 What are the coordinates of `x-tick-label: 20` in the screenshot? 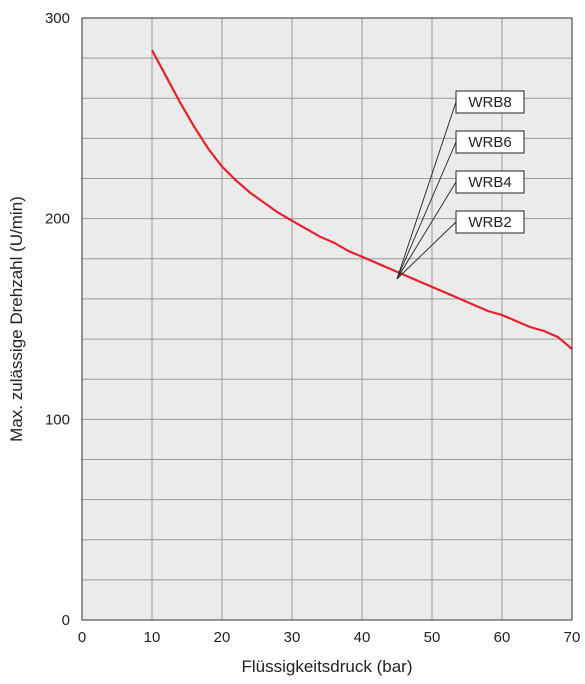 It's located at (222, 637).